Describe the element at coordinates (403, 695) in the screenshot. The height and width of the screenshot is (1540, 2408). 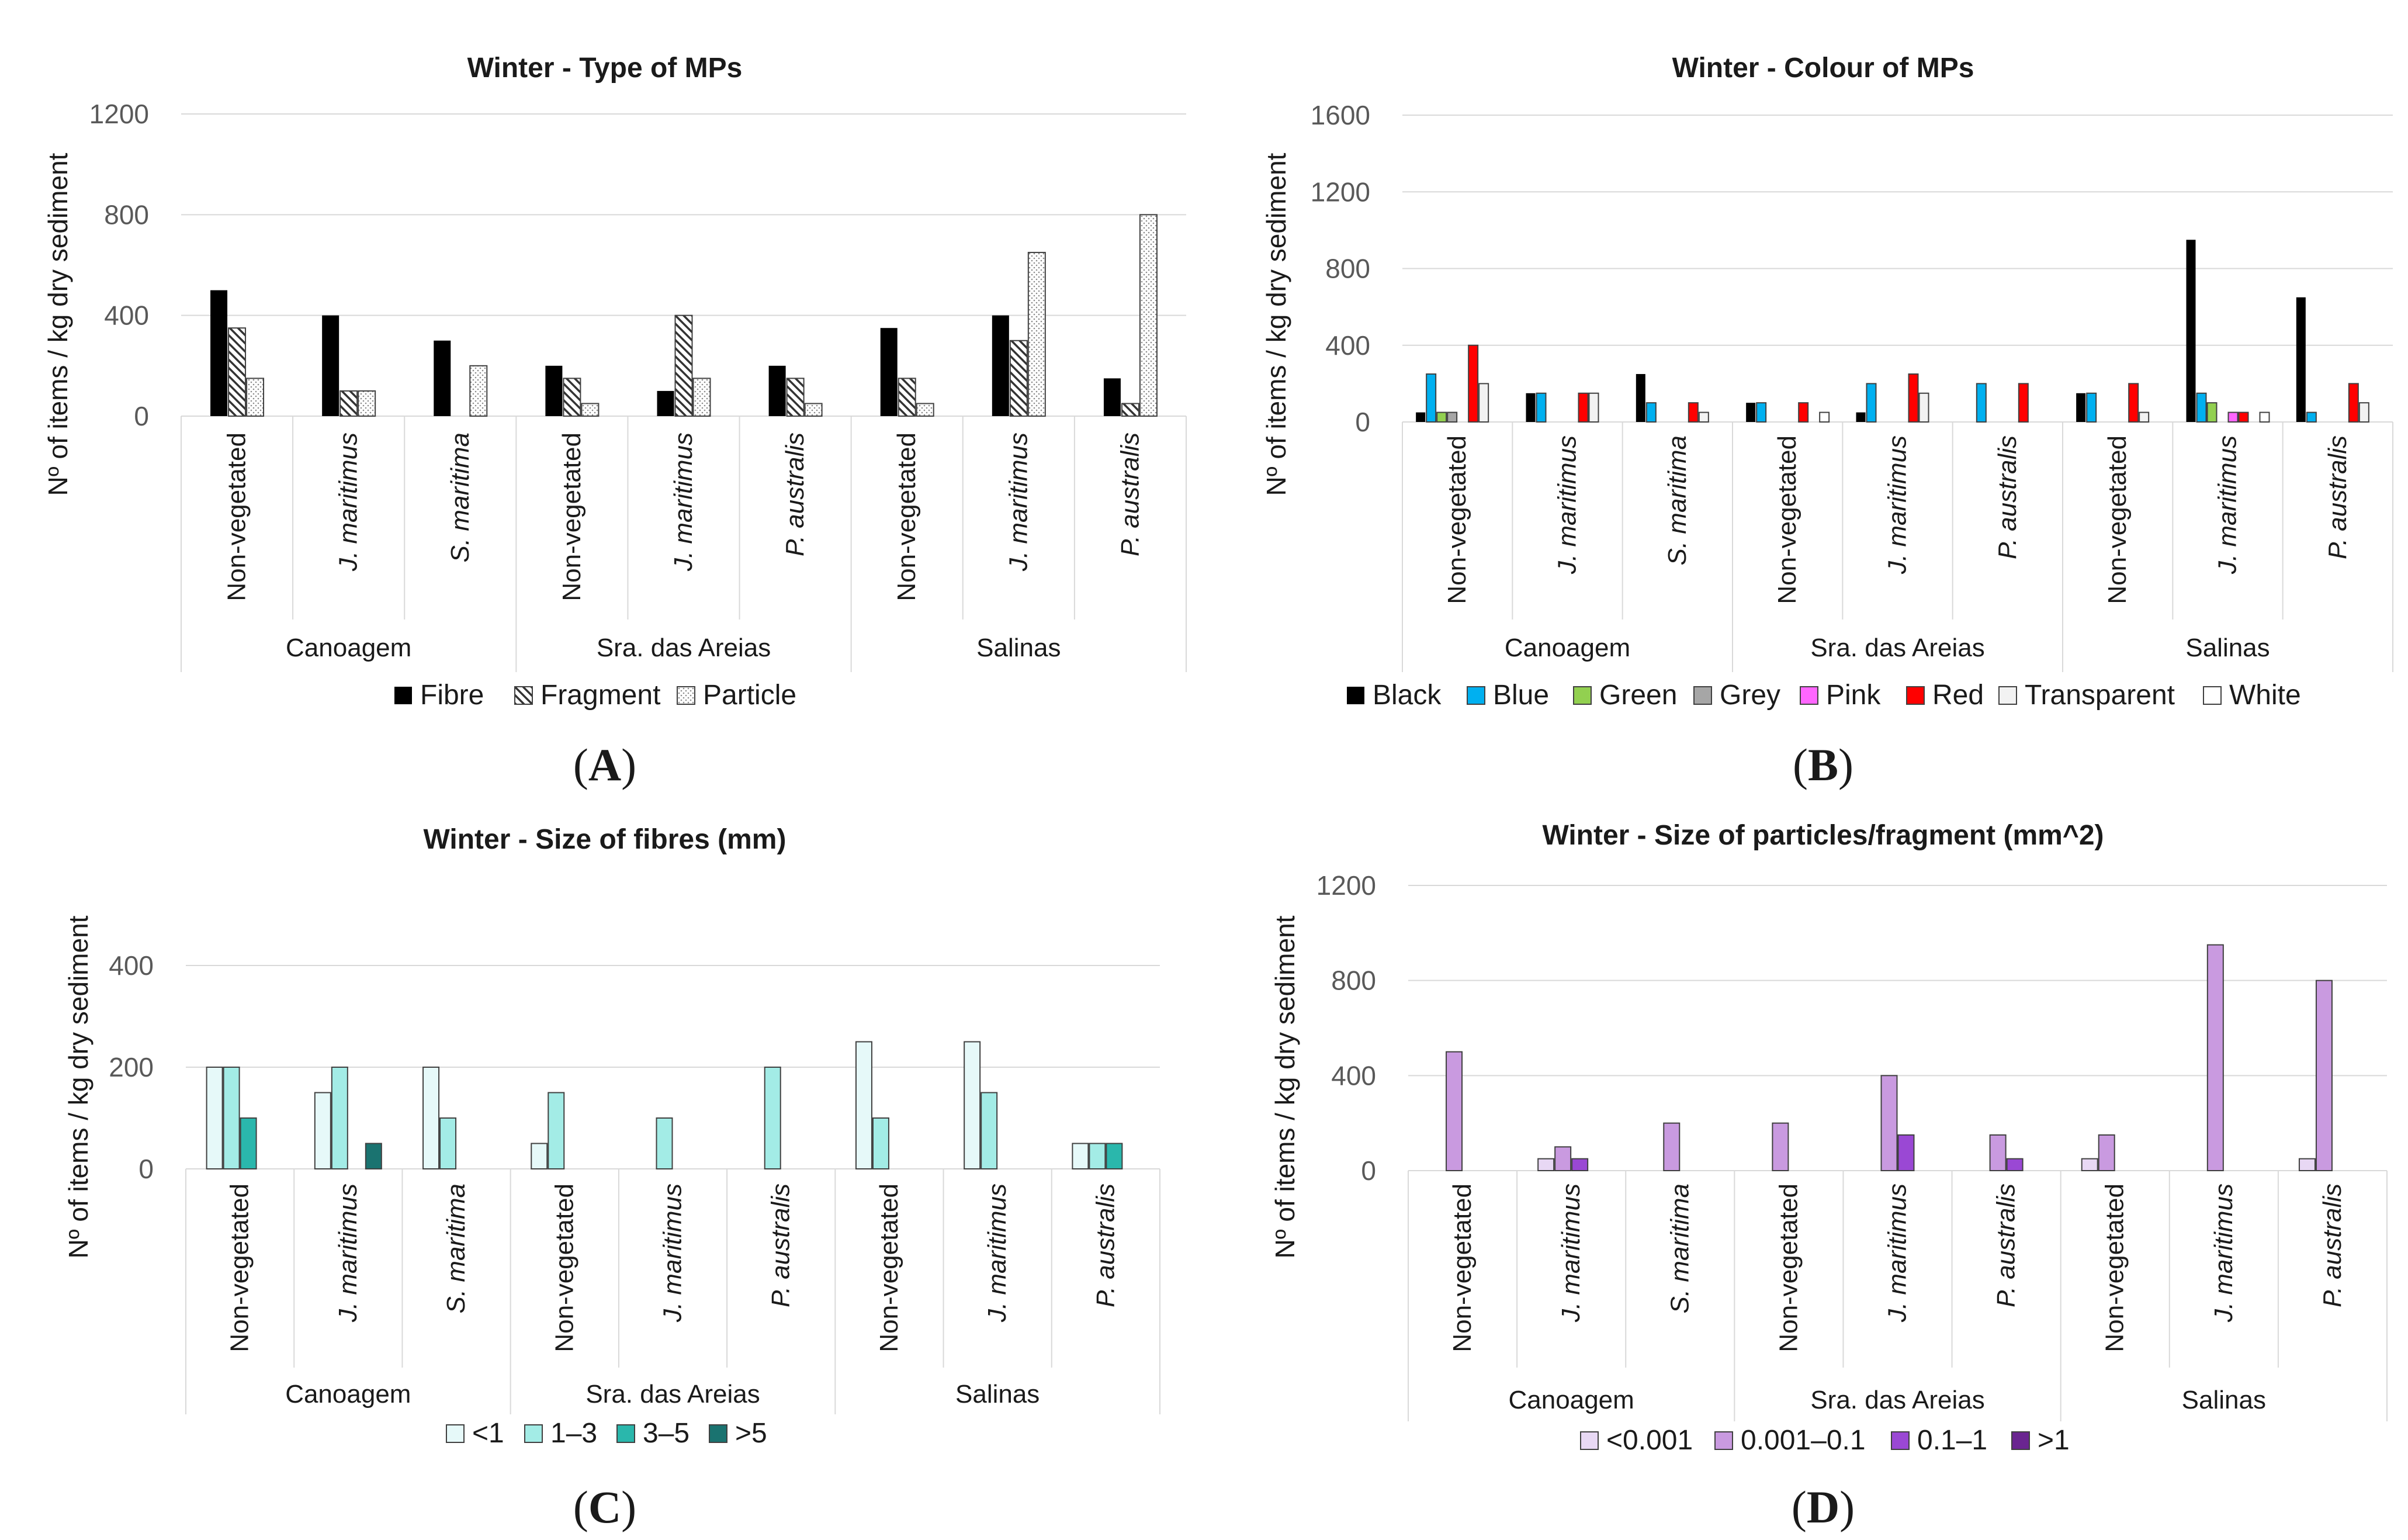
I see `legend-swatch-fibre` at that location.